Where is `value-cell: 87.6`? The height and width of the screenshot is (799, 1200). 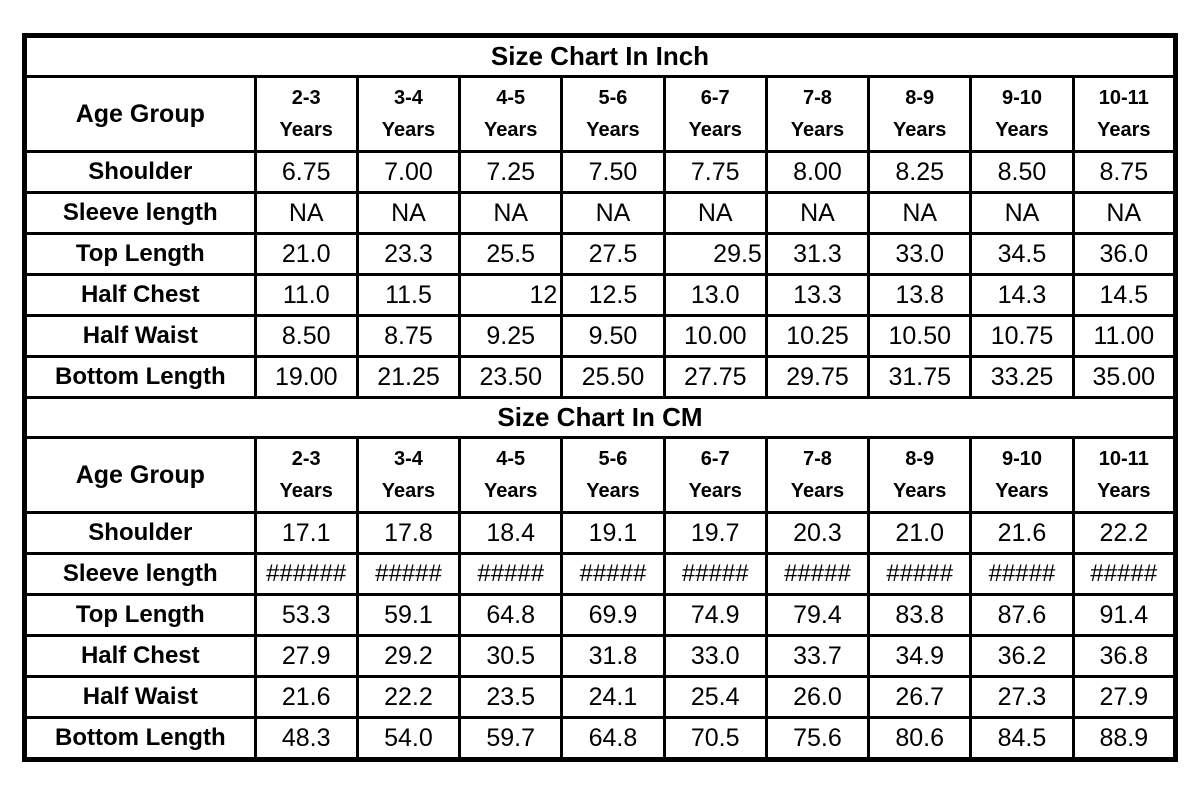
value-cell: 87.6 is located at coordinates (1022, 615).